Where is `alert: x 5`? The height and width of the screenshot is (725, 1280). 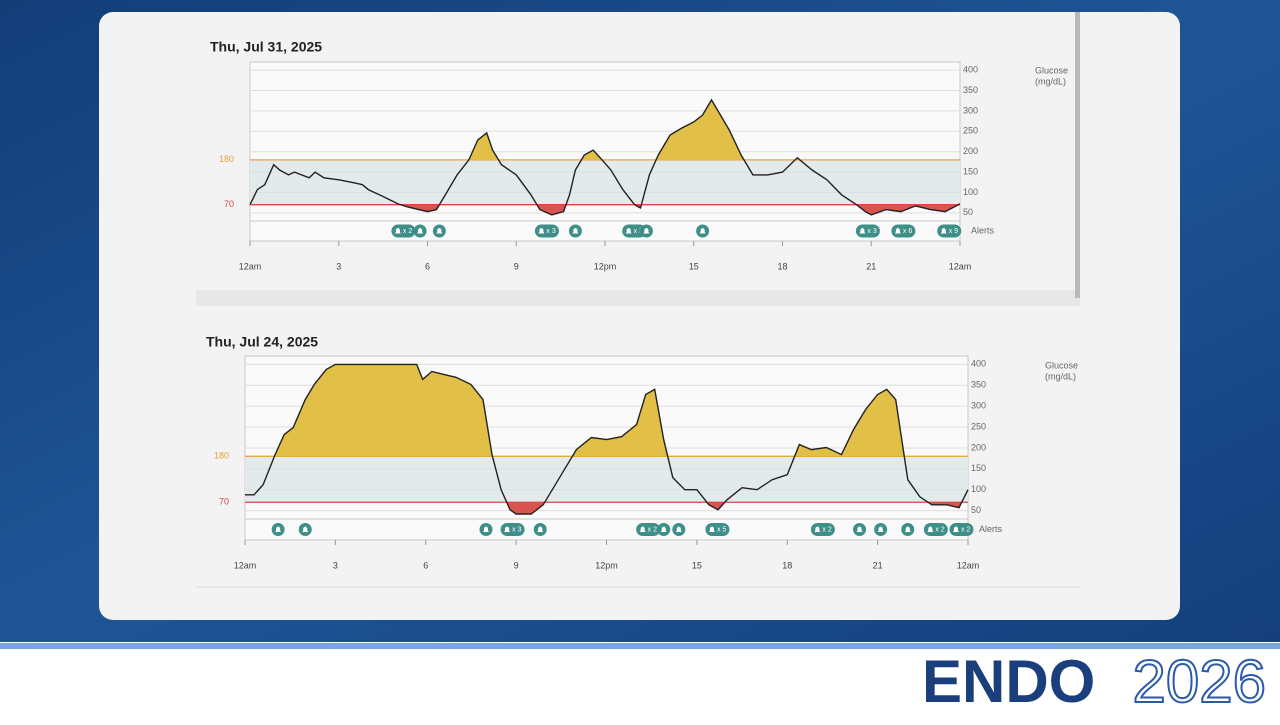 alert: x 5 is located at coordinates (717, 529).